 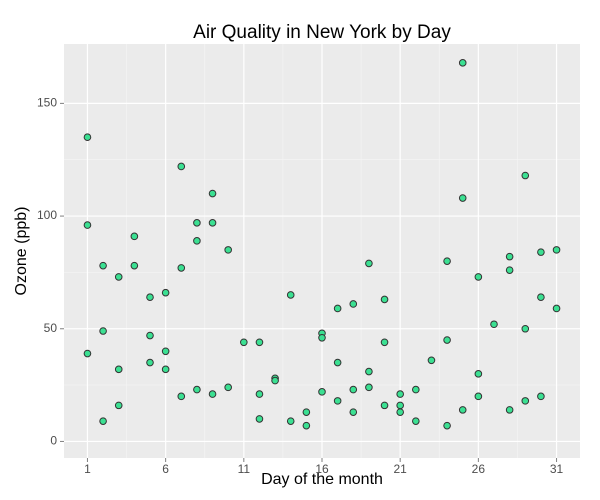 I want to click on x-tick-label: 26, so click(x=479, y=469).